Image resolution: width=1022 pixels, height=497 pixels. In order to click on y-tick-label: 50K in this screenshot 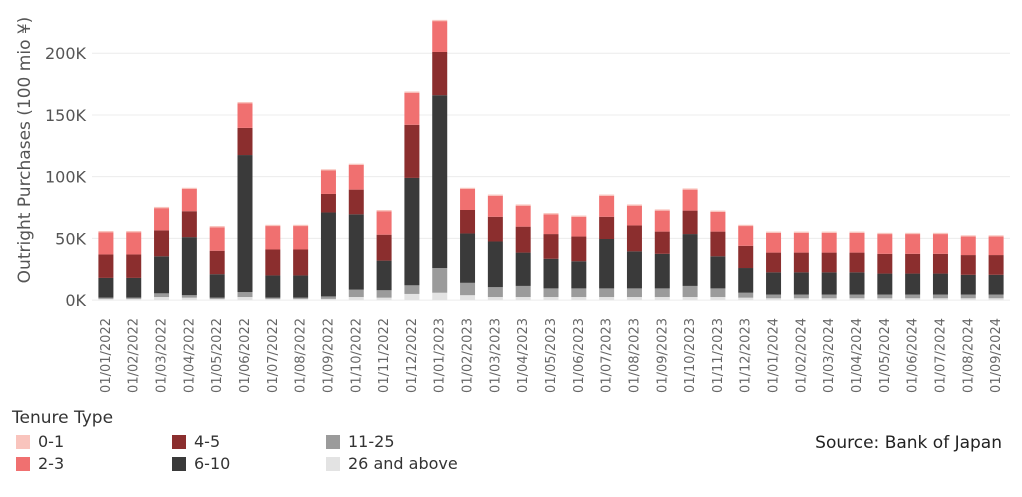, I will do `click(70, 238)`.